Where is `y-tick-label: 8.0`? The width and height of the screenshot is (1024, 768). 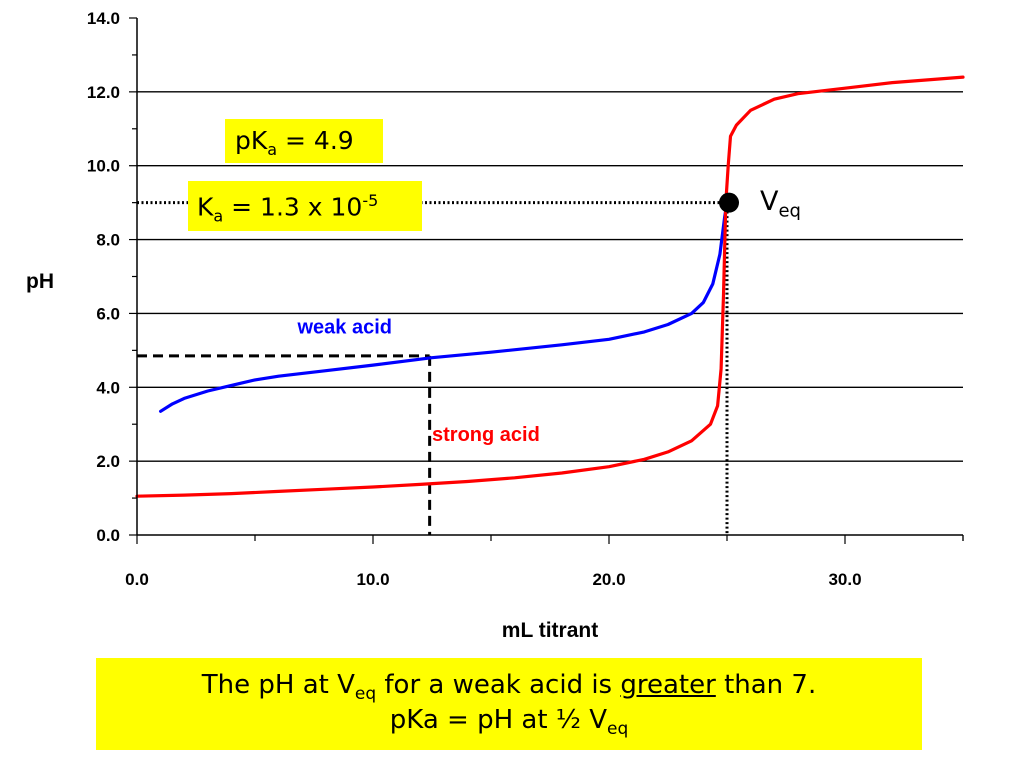
y-tick-label: 8.0 is located at coordinates (108, 240).